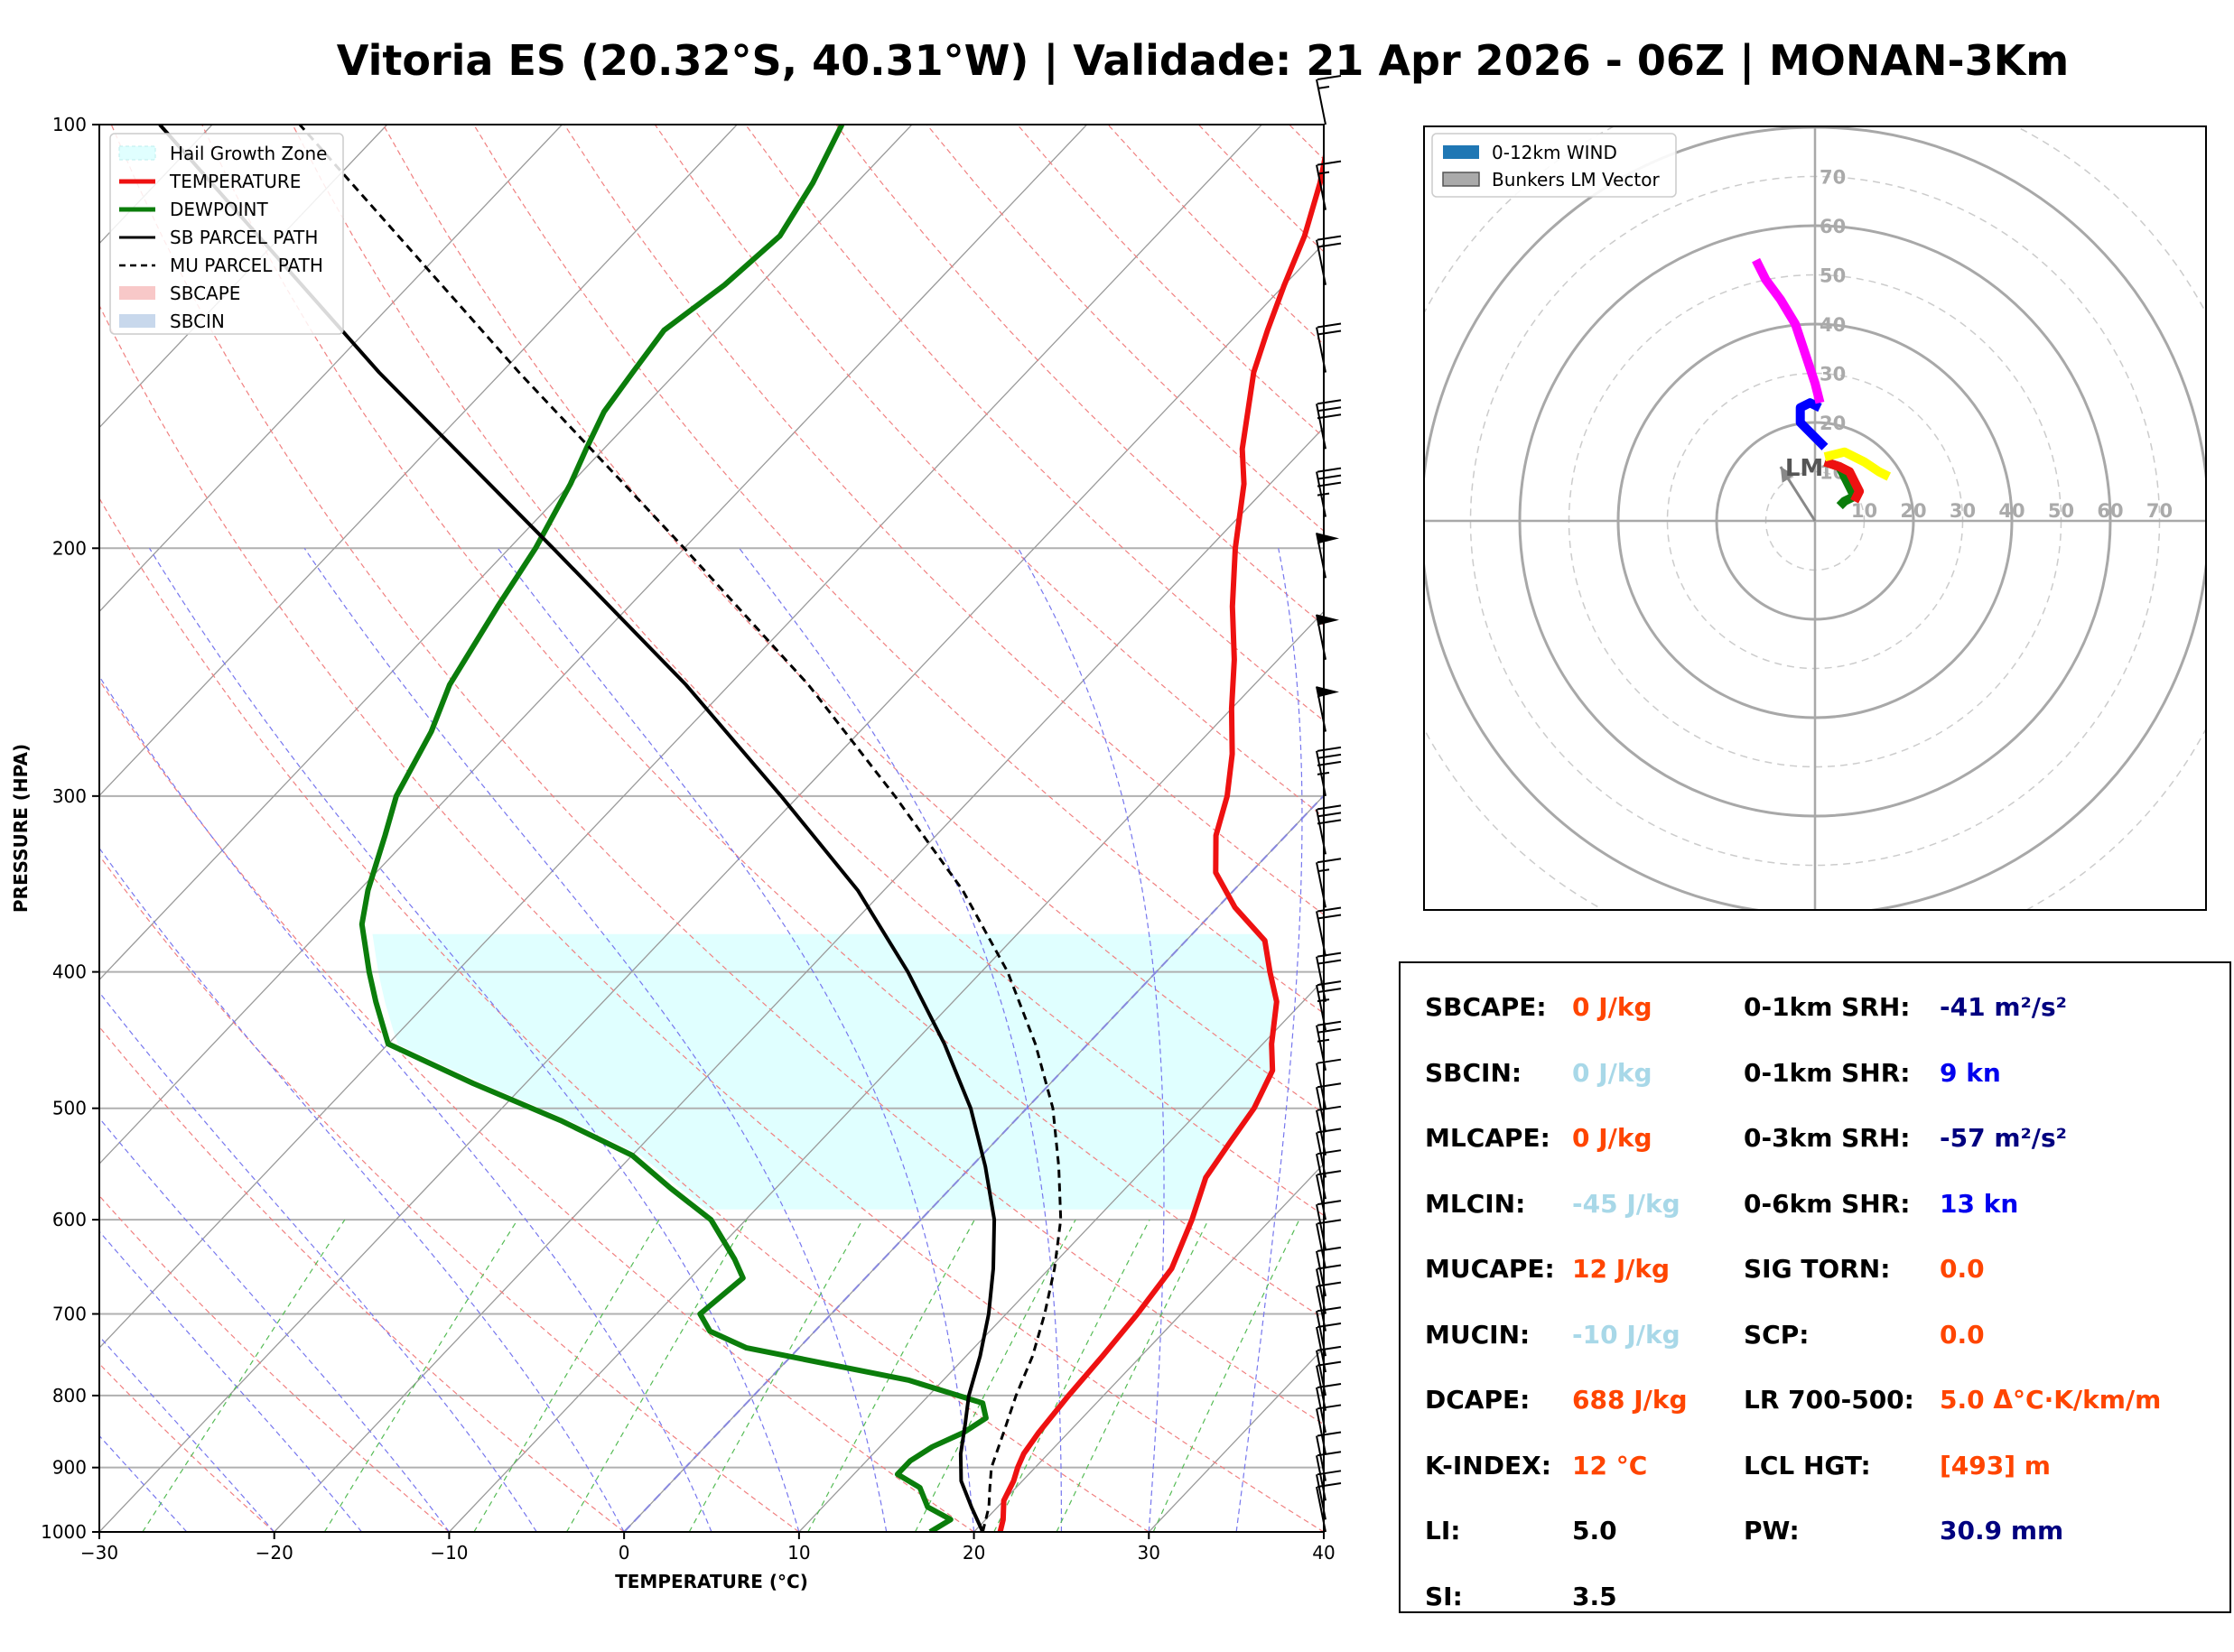  I want to click on hodograph-ring-label-x: 60, so click(2110, 511).